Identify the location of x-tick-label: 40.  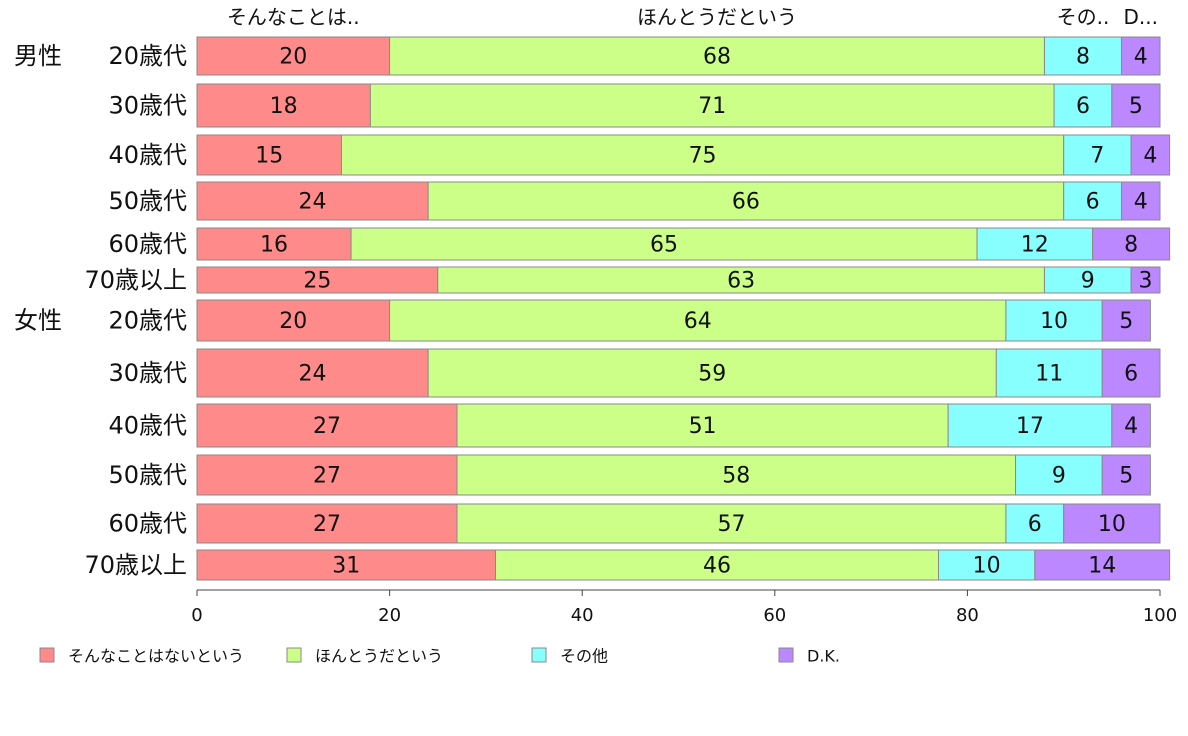
(582, 615).